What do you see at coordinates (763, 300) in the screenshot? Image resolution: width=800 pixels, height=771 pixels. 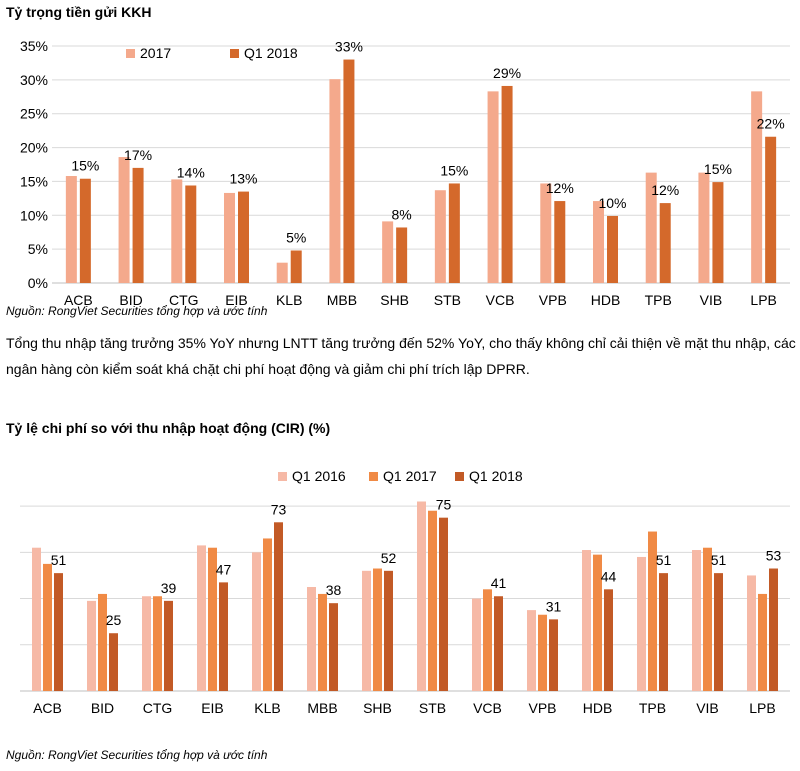 I see `chart1-category-label: LPB` at bounding box center [763, 300].